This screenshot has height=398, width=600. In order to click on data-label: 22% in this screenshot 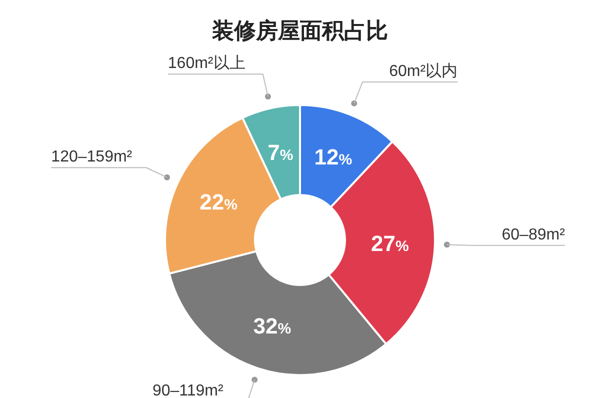, I will do `click(219, 202)`.